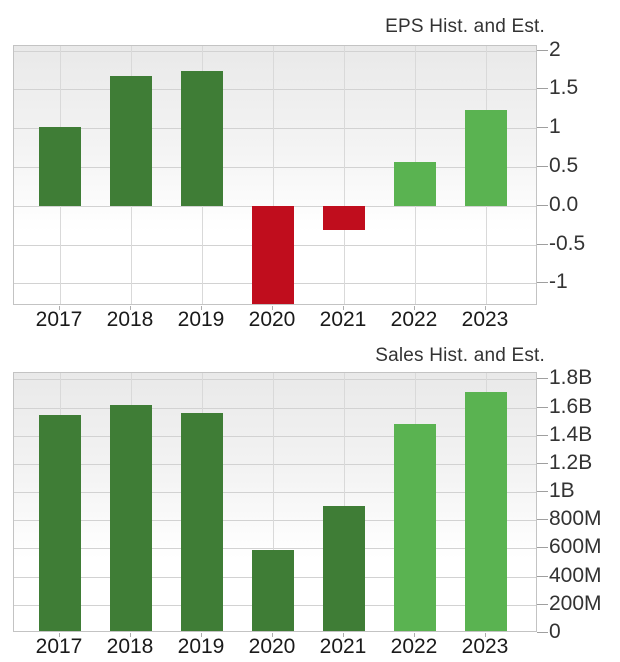 This screenshot has height=662, width=620. I want to click on sales-y-axis-ticks, so click(542, 502).